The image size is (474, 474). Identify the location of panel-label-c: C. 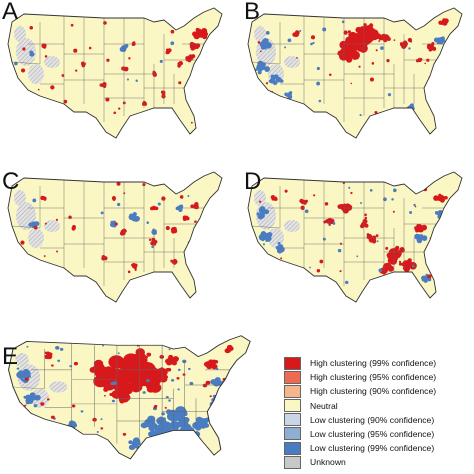
(11, 181).